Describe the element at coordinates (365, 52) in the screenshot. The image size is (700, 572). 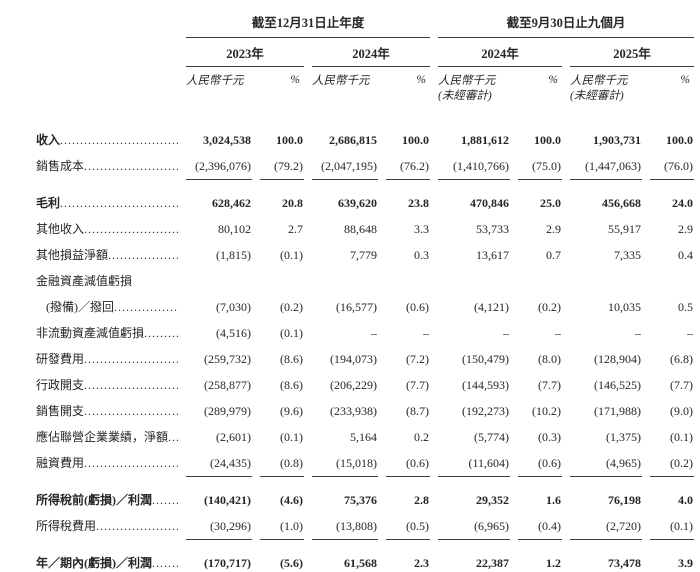
I see `year-header-row: 2023年 2024年 2024年 2025年` at that location.